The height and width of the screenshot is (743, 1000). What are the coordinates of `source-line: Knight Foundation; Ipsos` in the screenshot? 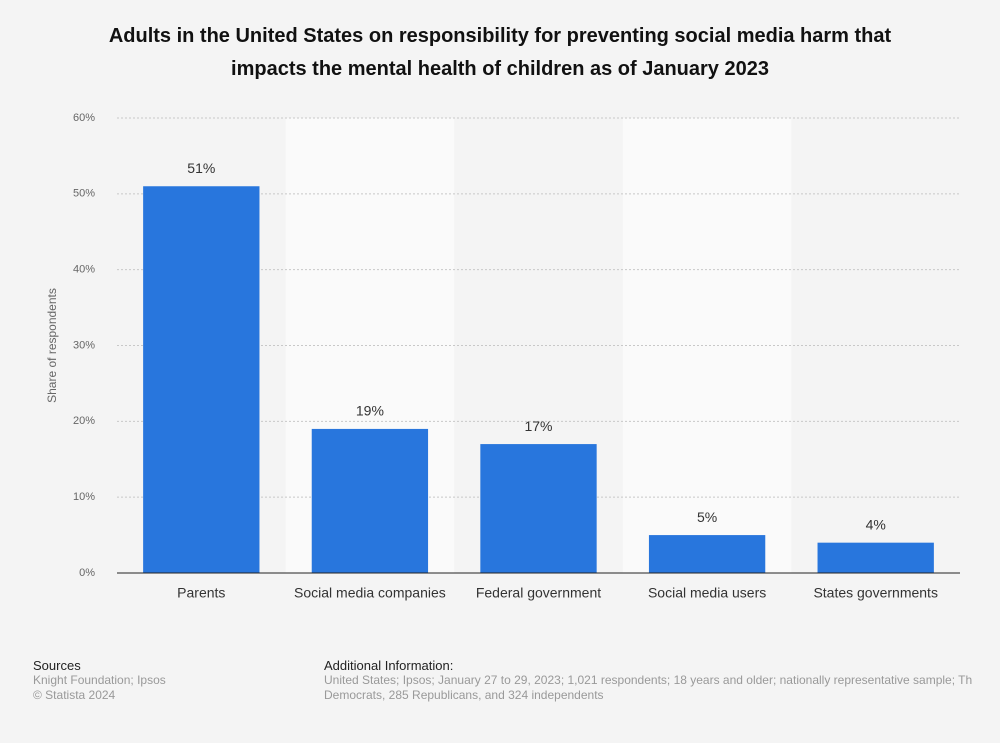 It's located at (99, 680).